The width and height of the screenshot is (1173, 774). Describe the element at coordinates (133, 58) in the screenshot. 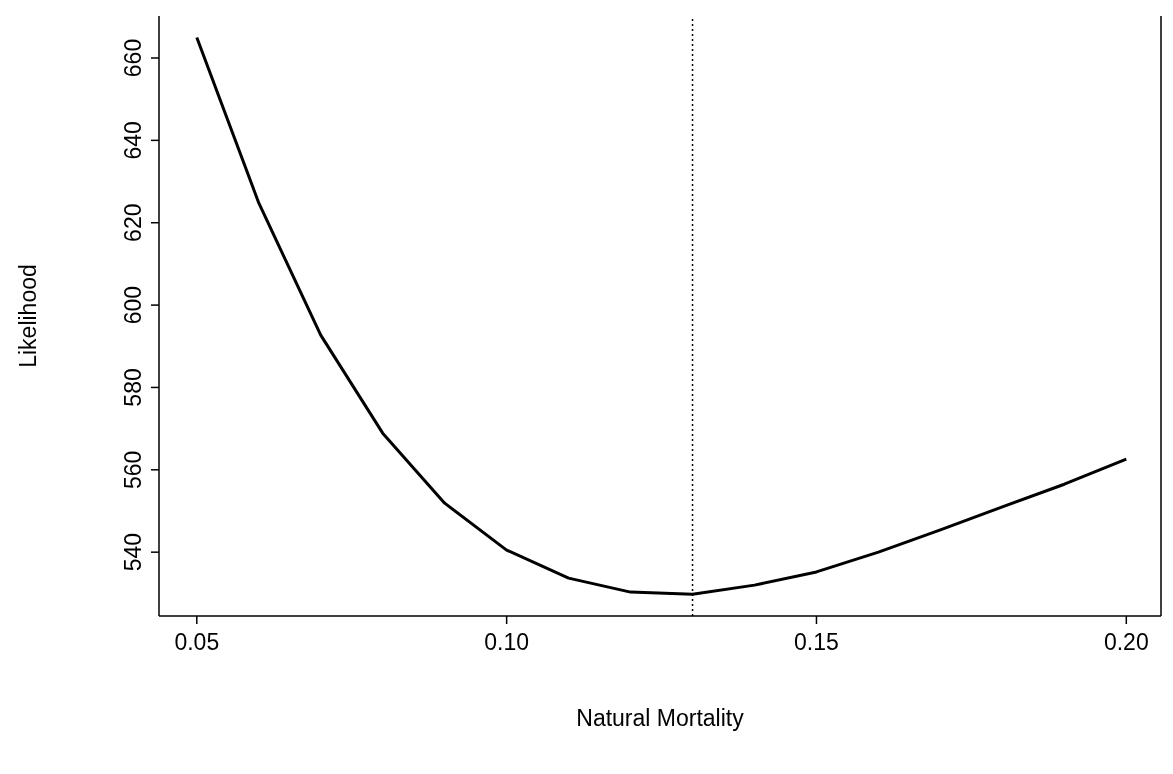

I see `y-tick-label: 660` at that location.